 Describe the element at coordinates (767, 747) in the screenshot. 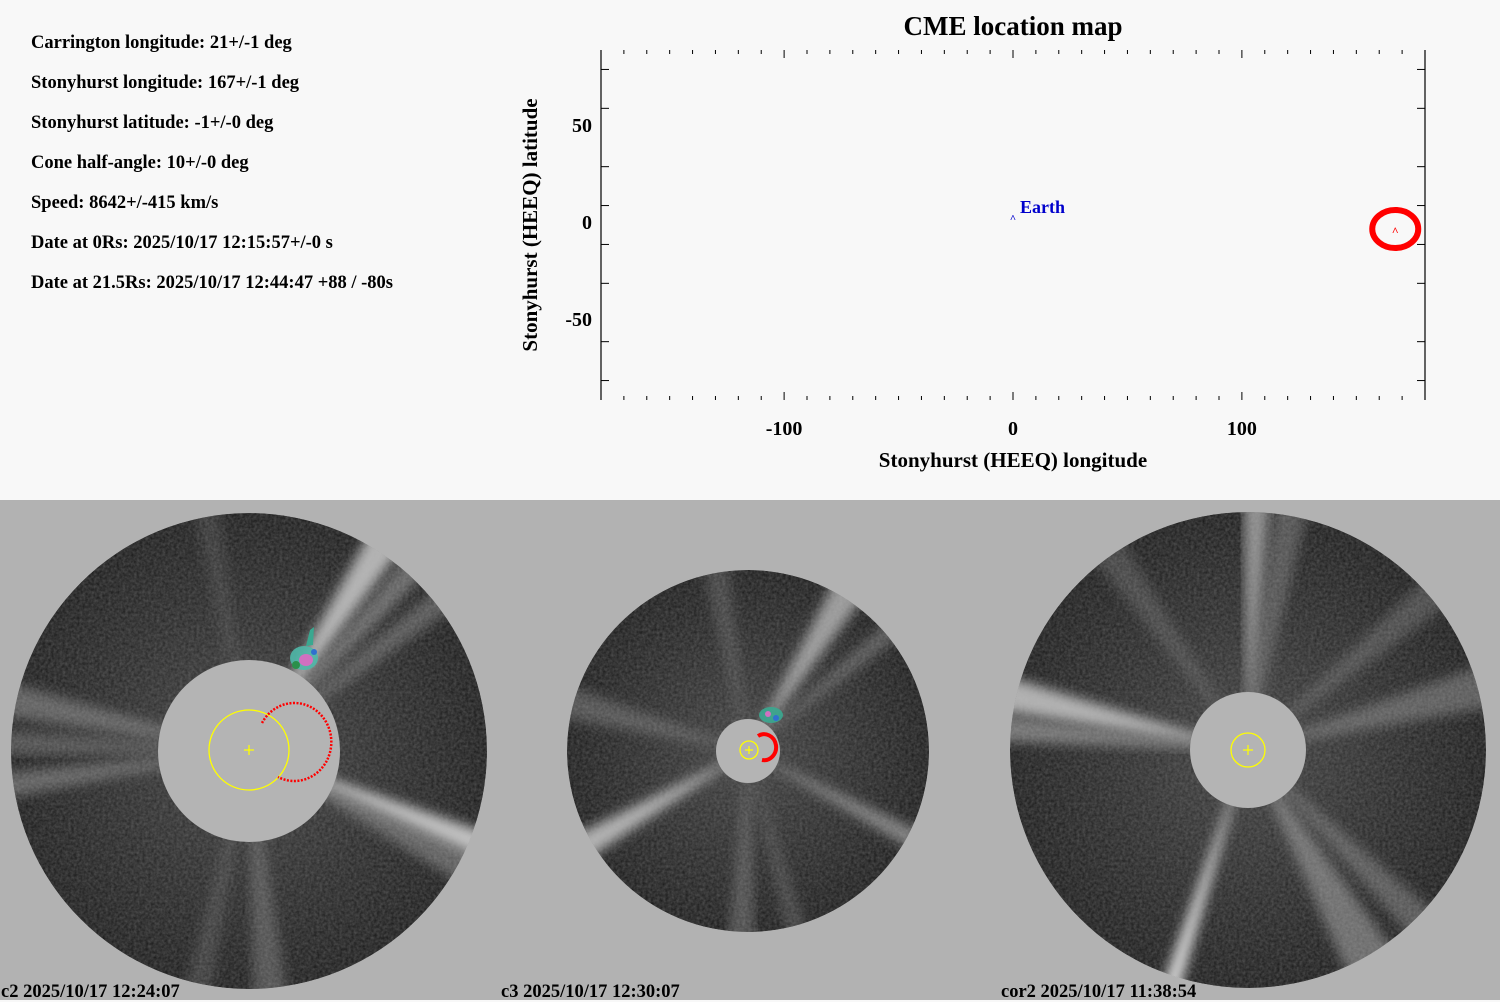

I see `c3-cme-fit-arc` at that location.